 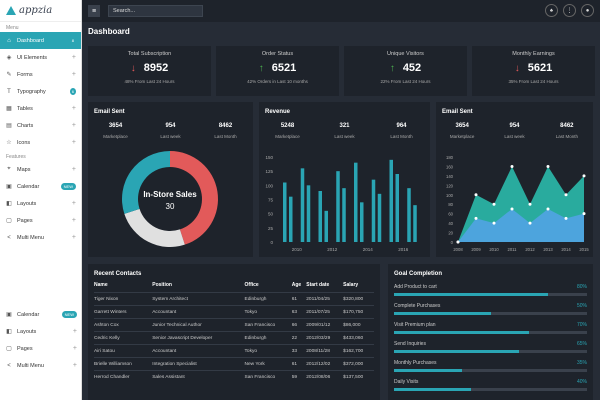 What do you see at coordinates (28, 186) in the screenshot?
I see `sidebar-item-label: Calendar` at bounding box center [28, 186].